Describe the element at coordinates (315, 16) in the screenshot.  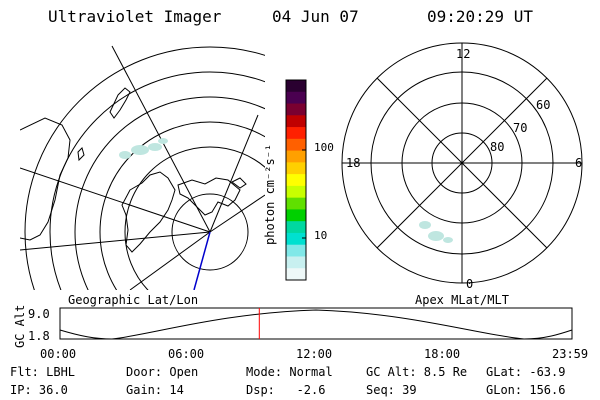
I see `header-date: 04 Jun 07` at that location.